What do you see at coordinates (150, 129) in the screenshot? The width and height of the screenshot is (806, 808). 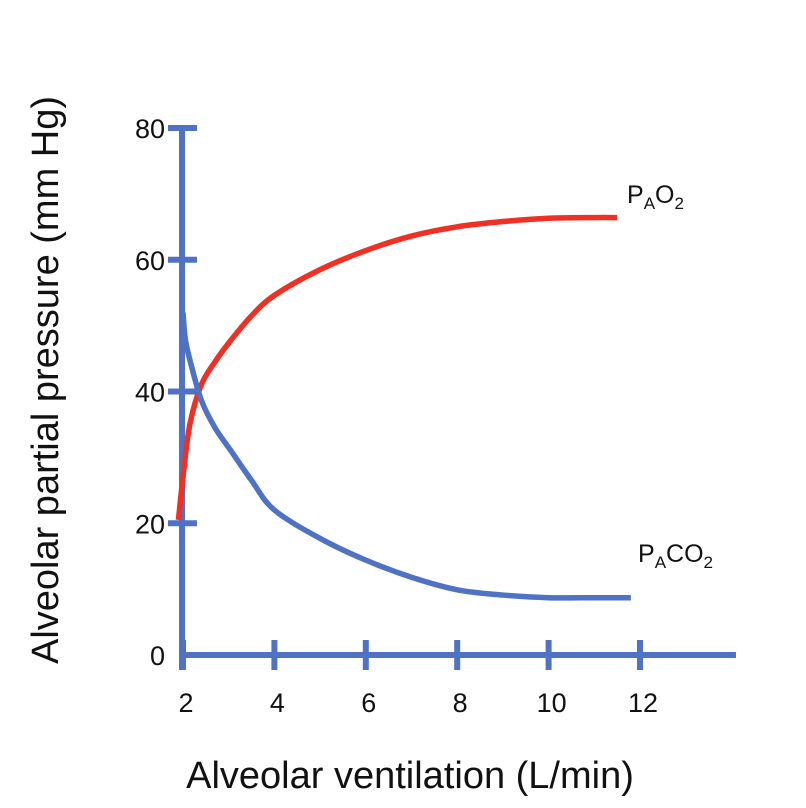 I see `y-tick-label: 80` at bounding box center [150, 129].